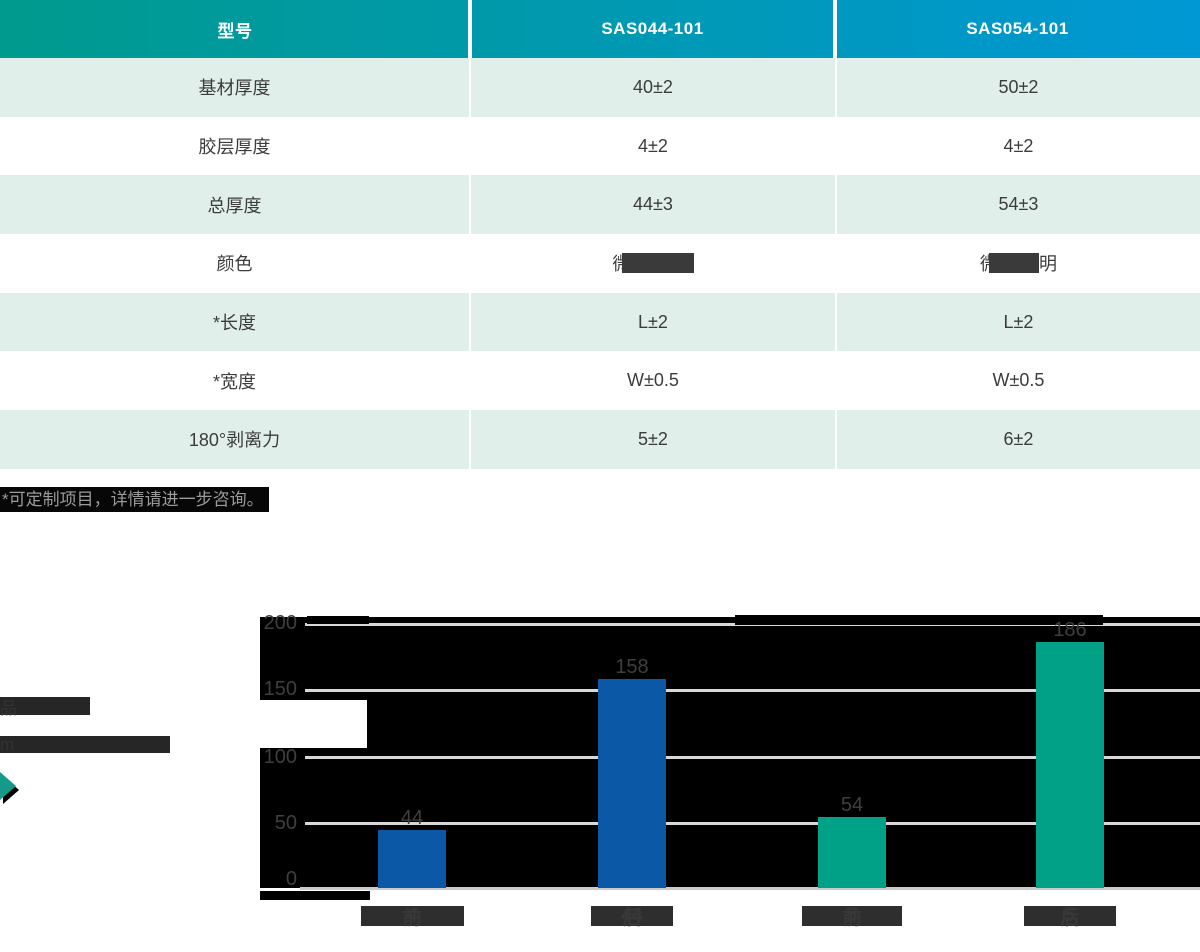 The width and height of the screenshot is (1200, 952). Describe the element at coordinates (1017, 28) in the screenshot. I see `header-cell-sas054: SAS054-101` at that location.